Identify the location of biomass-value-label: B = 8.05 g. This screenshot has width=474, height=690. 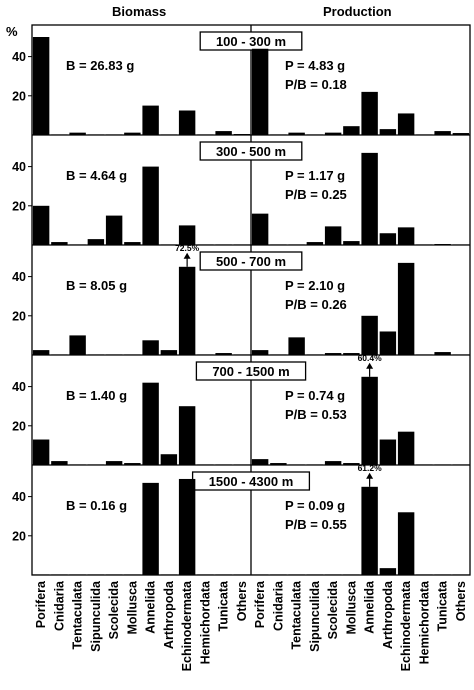
(96, 285).